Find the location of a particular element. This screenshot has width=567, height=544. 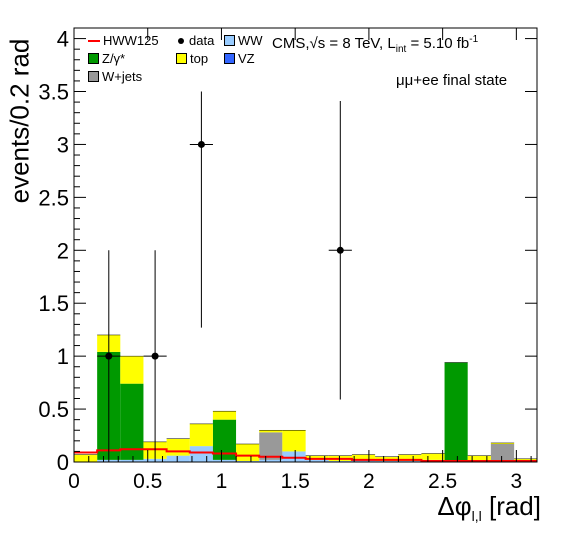

legend-zg: Z/γ* is located at coordinates (106, 58).